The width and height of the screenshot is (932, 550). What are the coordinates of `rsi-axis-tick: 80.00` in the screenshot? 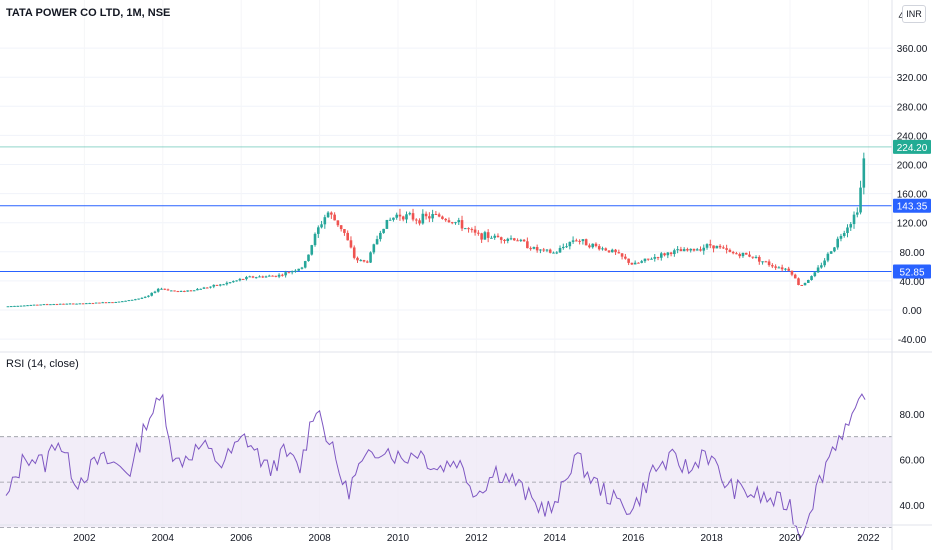 It's located at (911, 415).